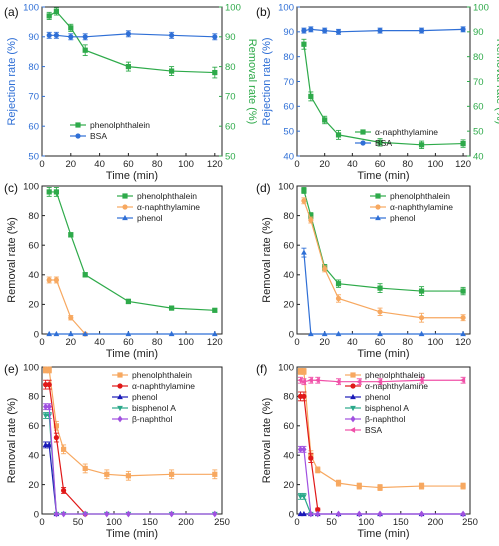  I want to click on y-right-tick-label: 40, so click(478, 156).